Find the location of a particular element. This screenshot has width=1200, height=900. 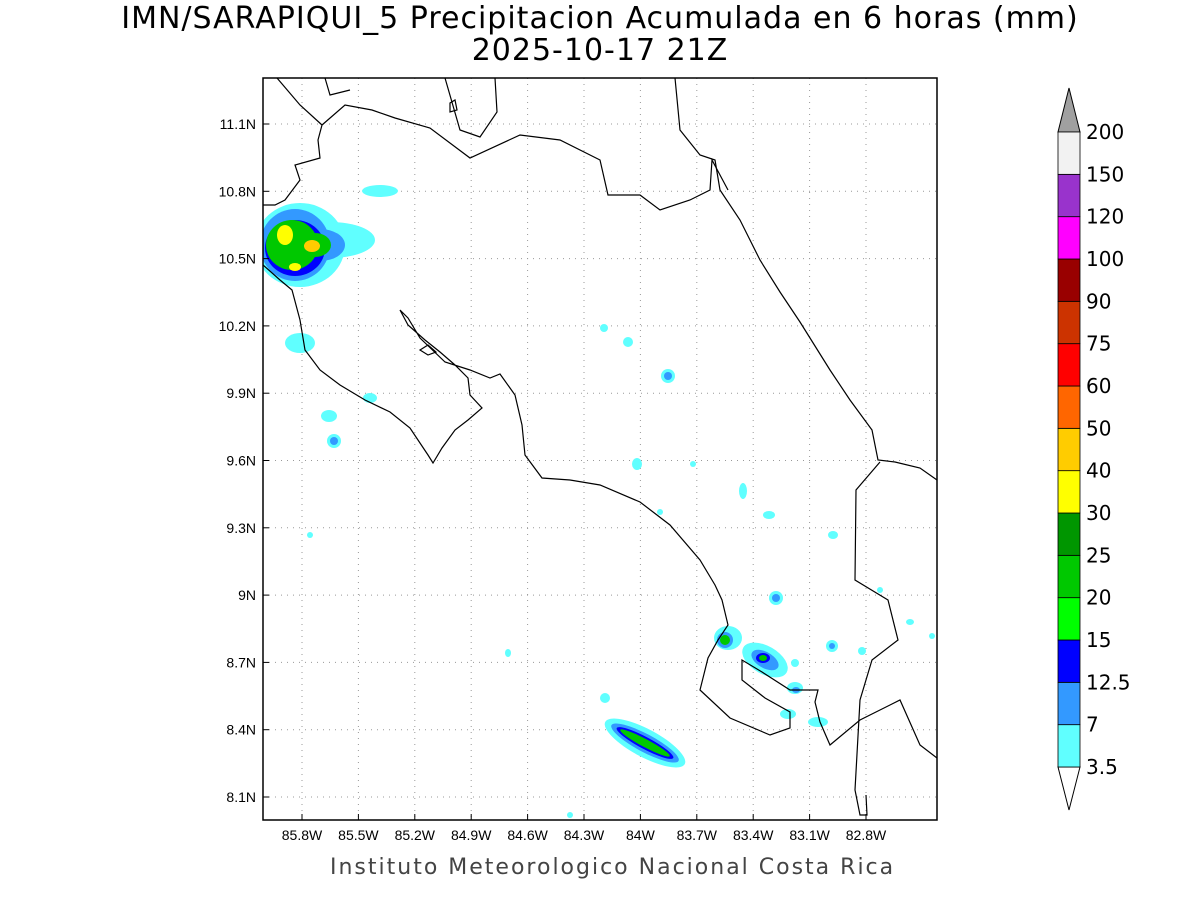

colorbar-label: 120 is located at coordinates (1105, 217).